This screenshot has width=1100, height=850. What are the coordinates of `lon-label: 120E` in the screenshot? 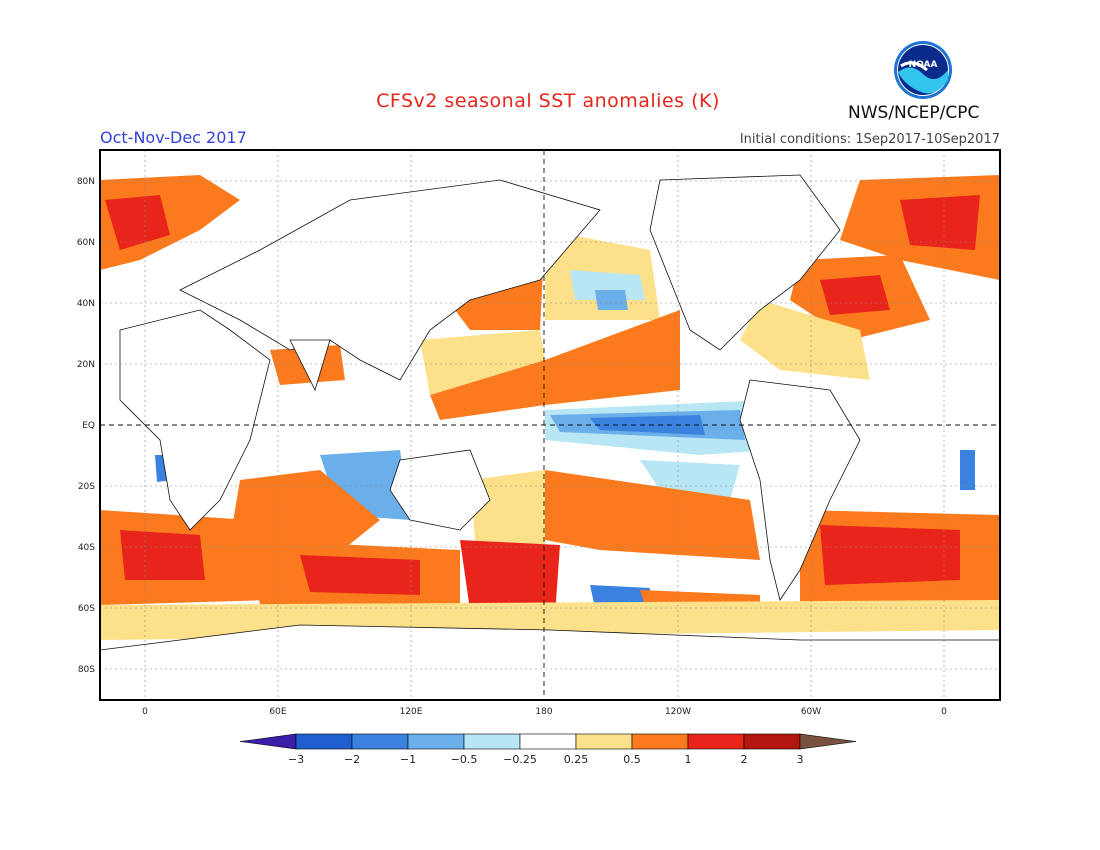 It's located at (411, 712).